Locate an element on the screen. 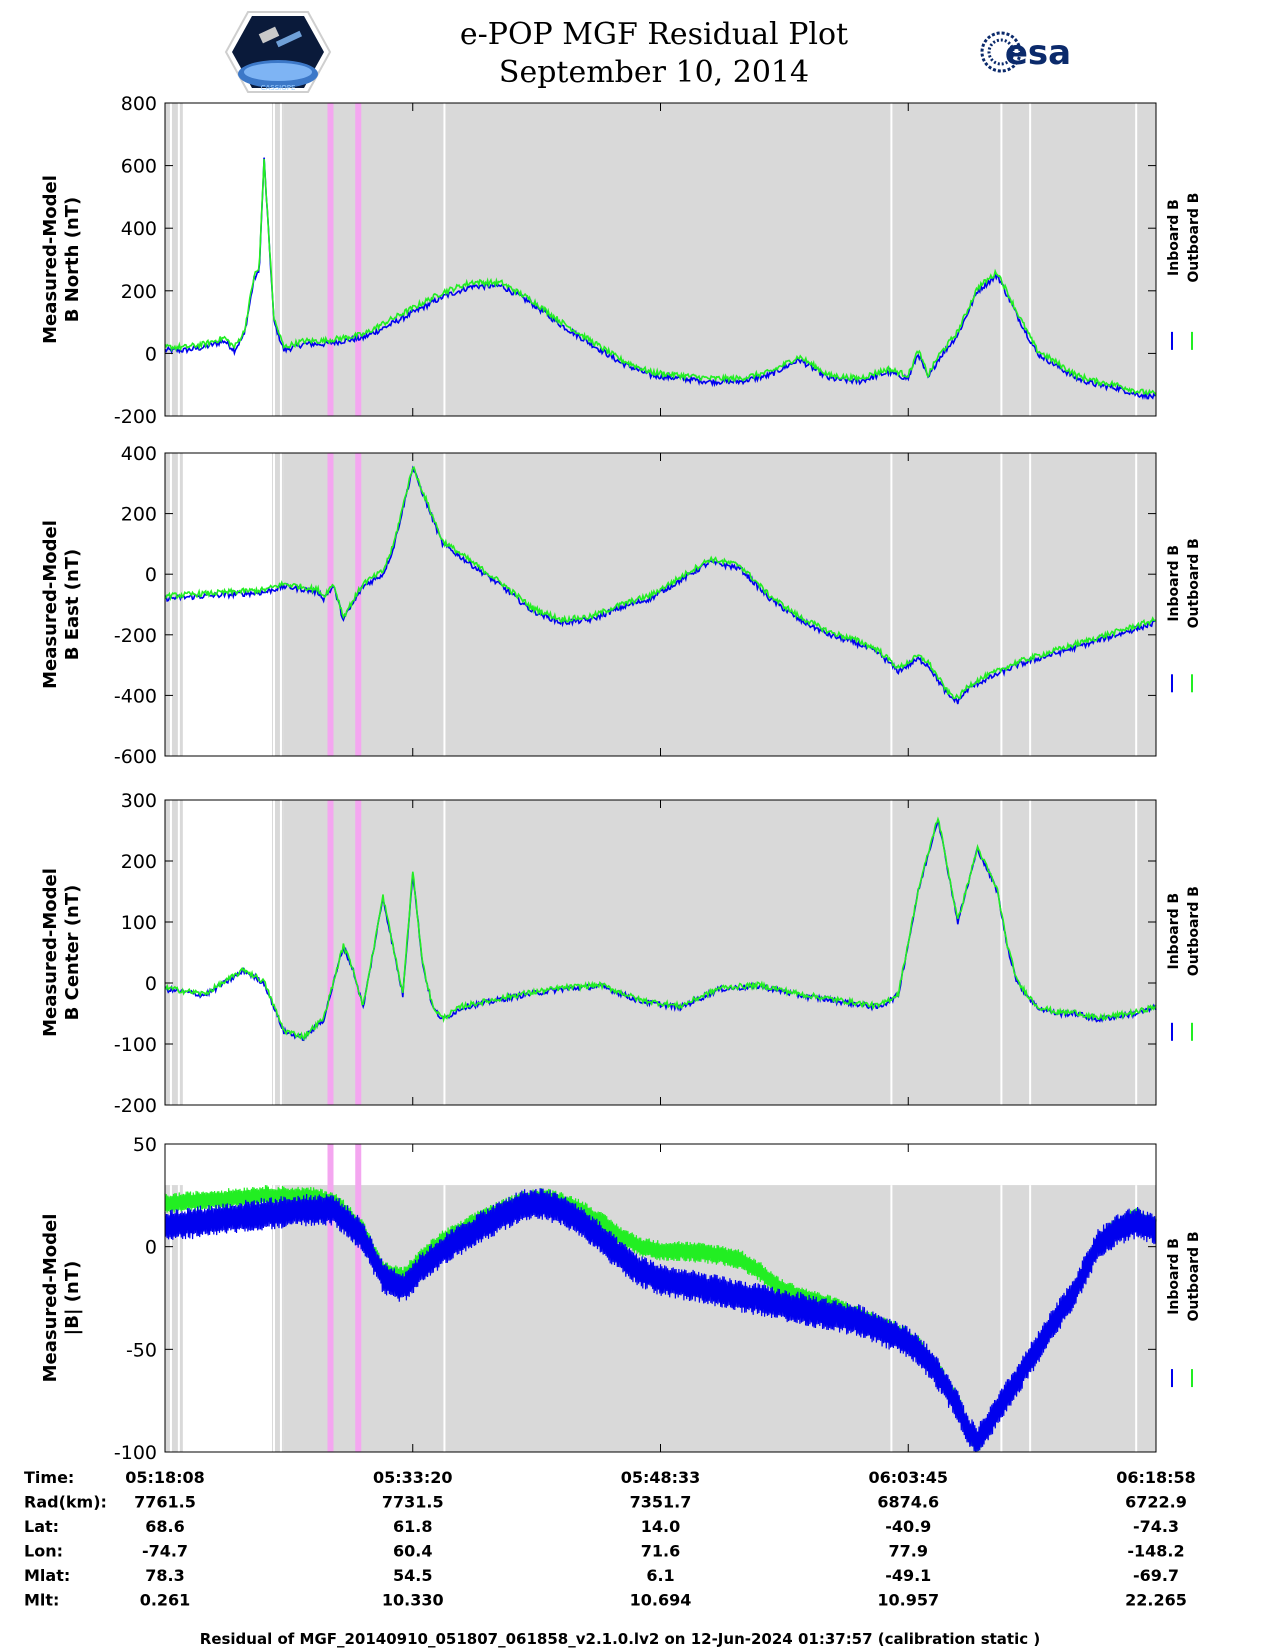 This screenshot has width=1275, height=1650. y-tick-label: -400 is located at coordinates (135, 696).